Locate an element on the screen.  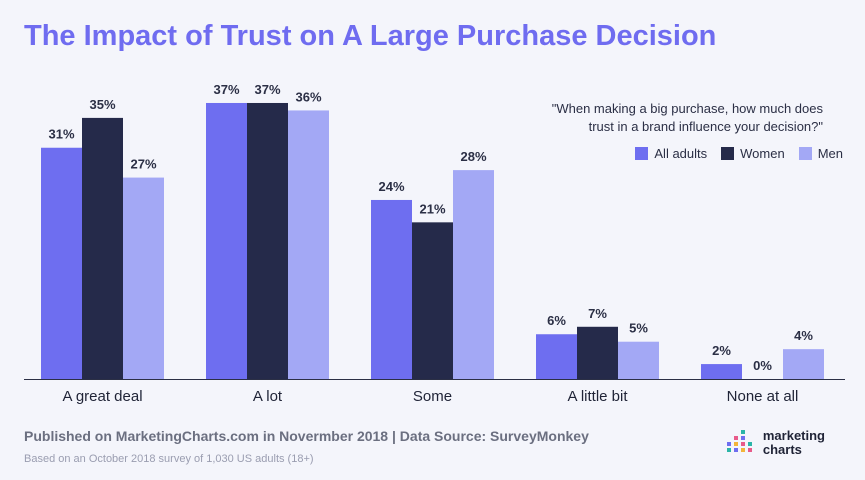
legend: All adults Women Men is located at coordinates (739, 153).